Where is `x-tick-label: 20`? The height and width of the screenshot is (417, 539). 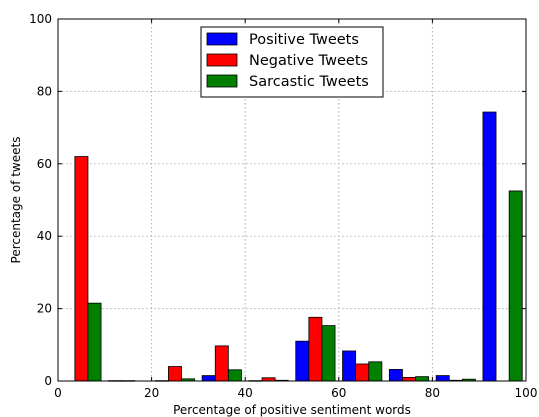 x-tick-label: 20 is located at coordinates (151, 393).